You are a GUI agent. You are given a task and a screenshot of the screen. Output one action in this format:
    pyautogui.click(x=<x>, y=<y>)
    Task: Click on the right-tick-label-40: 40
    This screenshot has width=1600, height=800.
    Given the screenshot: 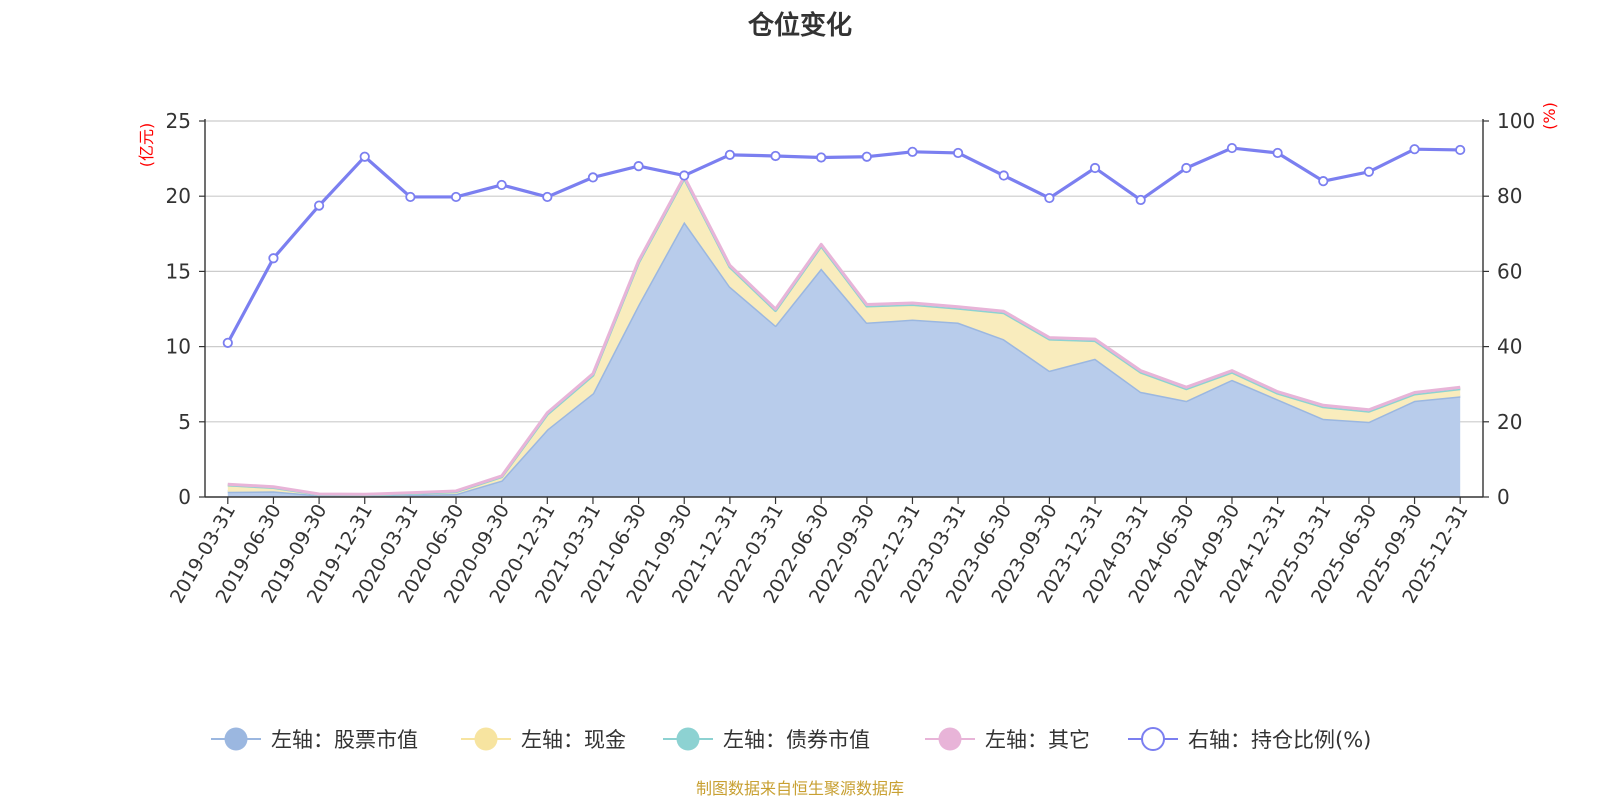 What is the action you would take?
    pyautogui.click(x=1509, y=347)
    